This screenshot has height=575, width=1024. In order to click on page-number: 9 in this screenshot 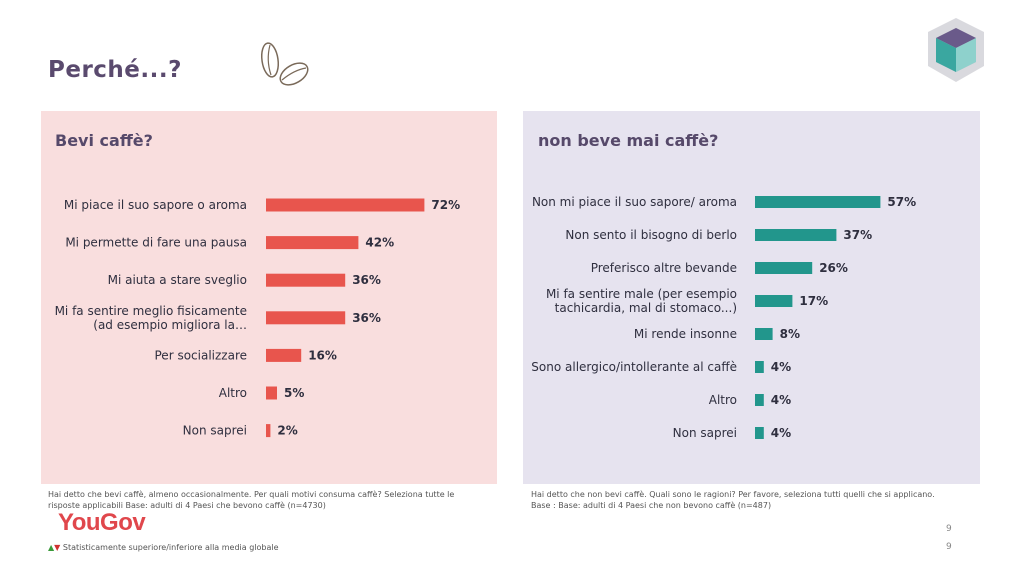, I will do `click(949, 529)`.